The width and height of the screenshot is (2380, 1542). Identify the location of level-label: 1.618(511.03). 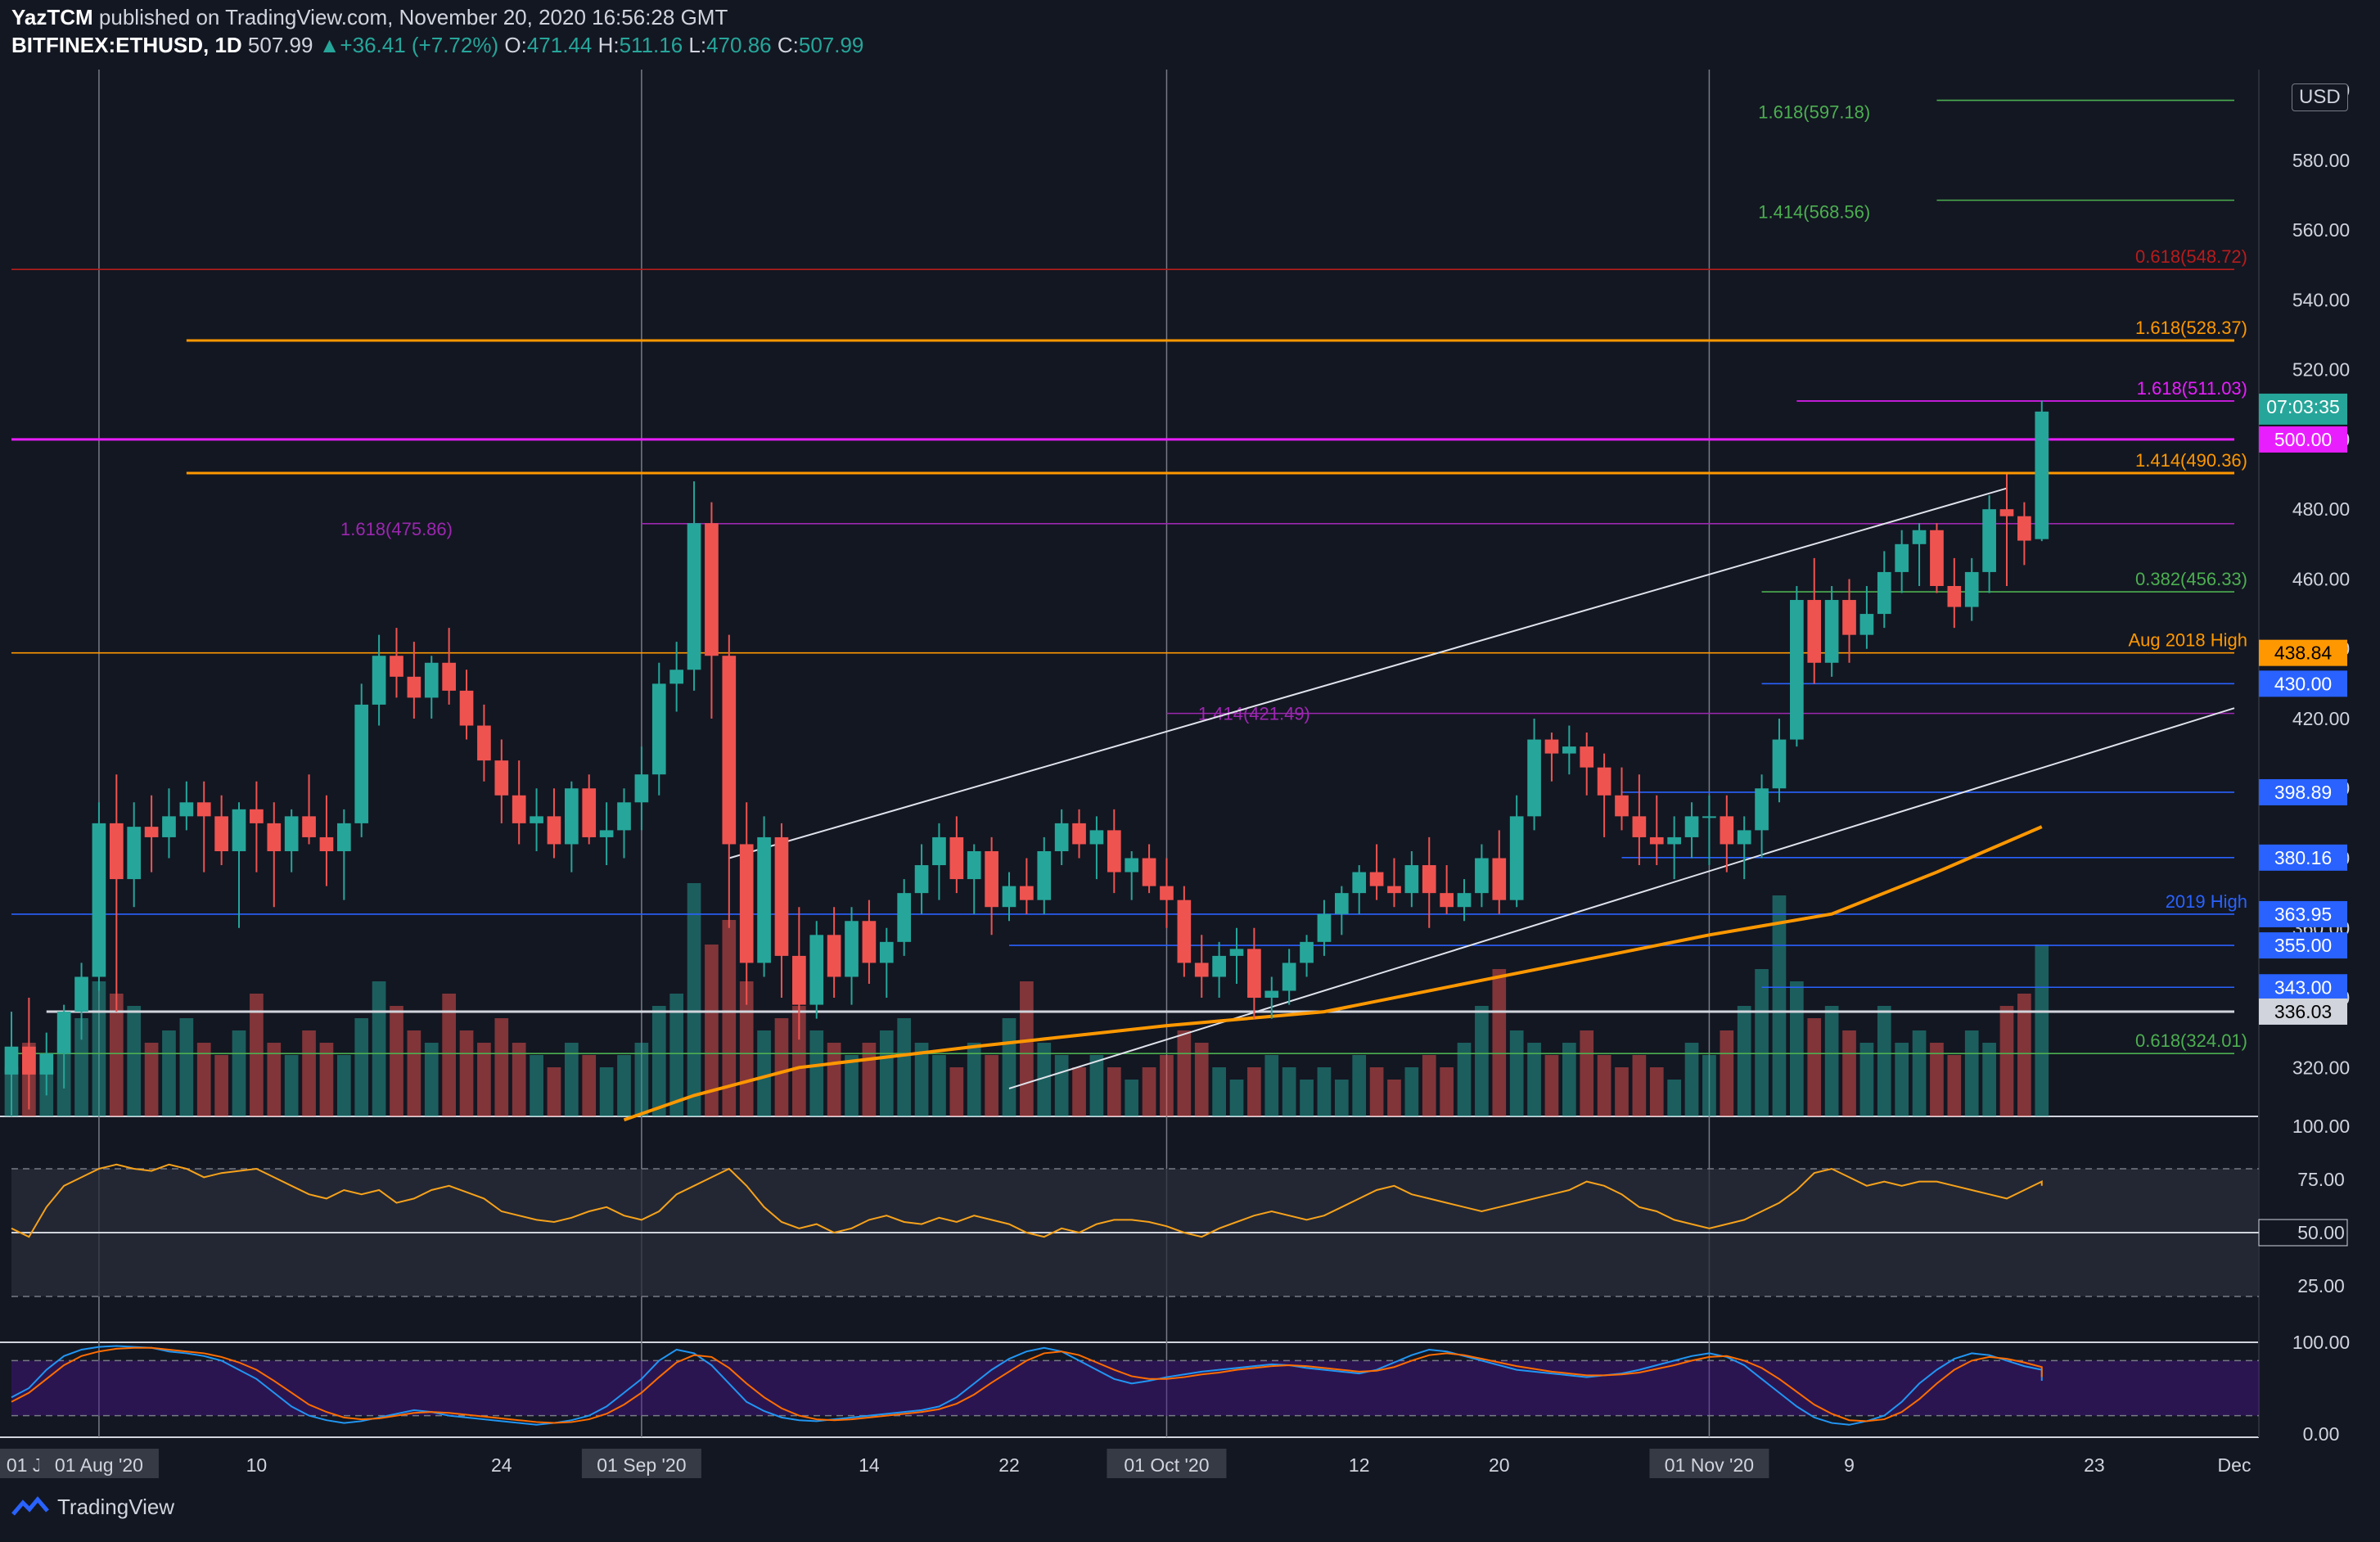
(2192, 389).